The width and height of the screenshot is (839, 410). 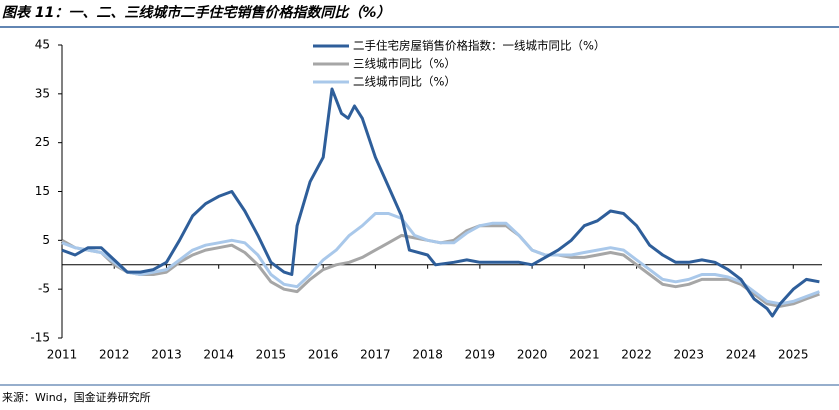 What do you see at coordinates (46, 240) in the screenshot?
I see `y-tick-label: 5` at bounding box center [46, 240].